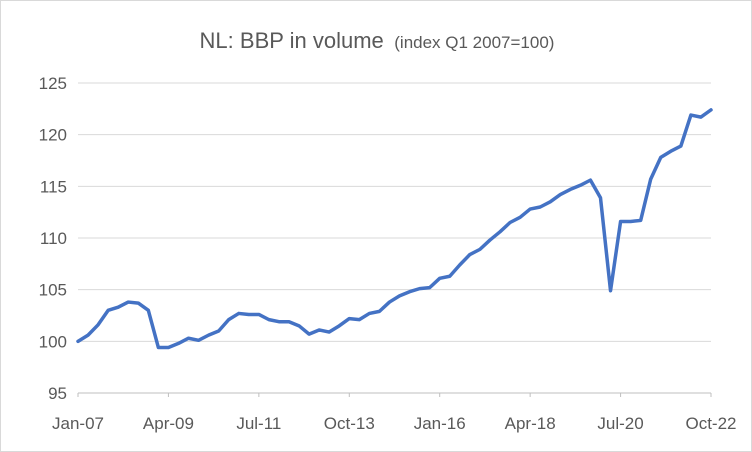 The image size is (752, 452). Describe the element at coordinates (53, 83) in the screenshot. I see `y-tick-label: 125` at that location.